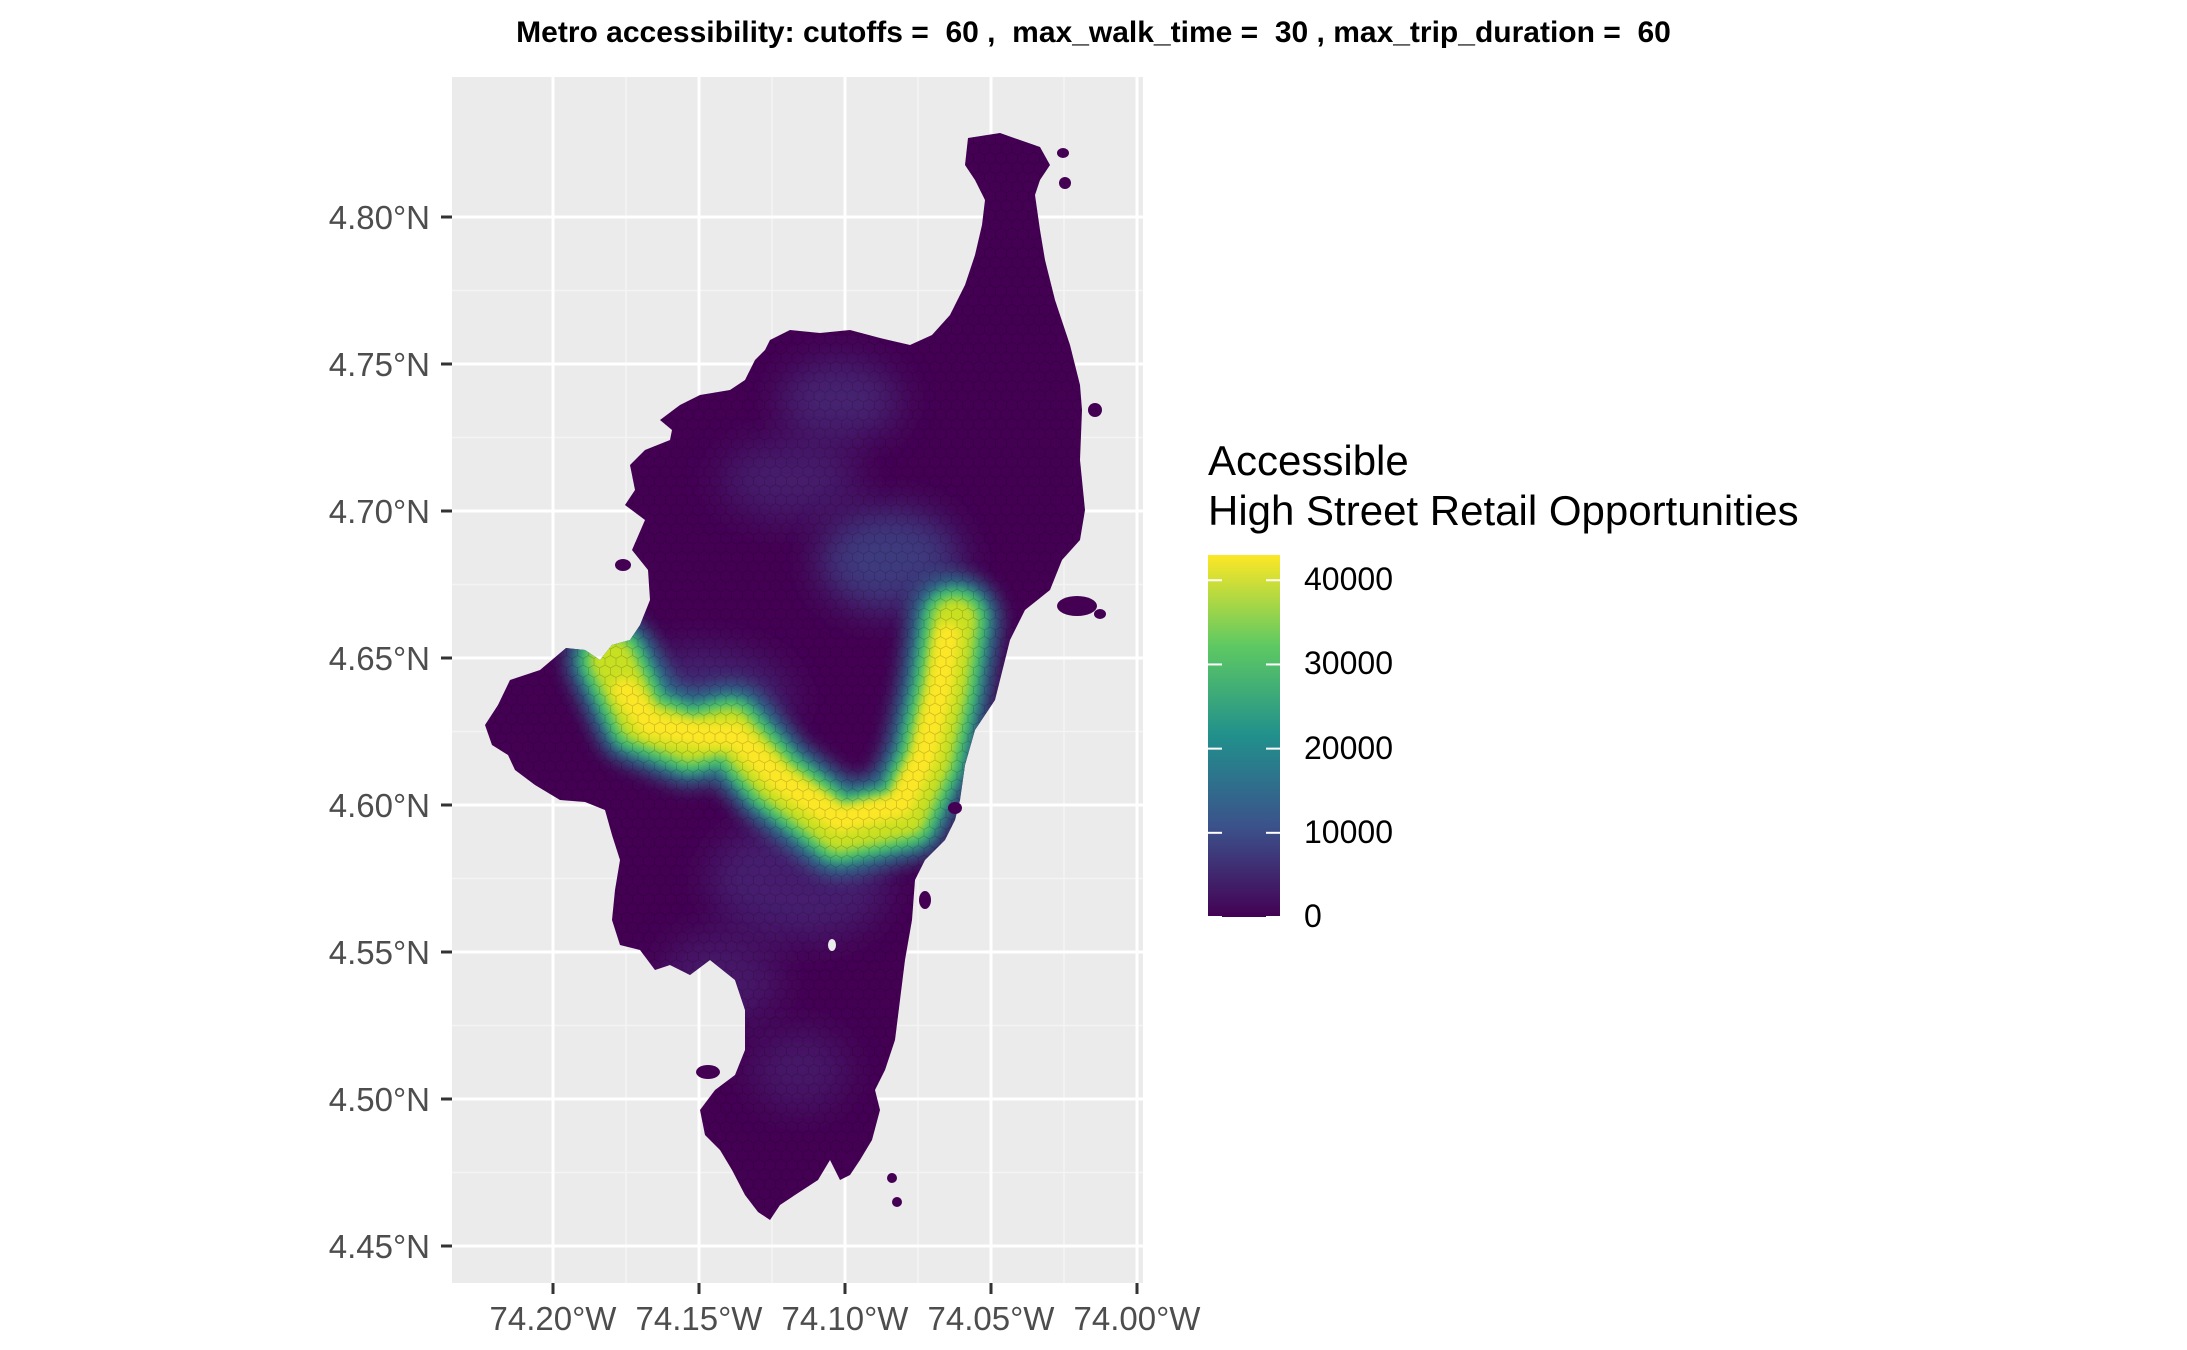 The width and height of the screenshot is (2187, 1350). What do you see at coordinates (554, 1318) in the screenshot?
I see `x-tick-label: 74.20°W` at bounding box center [554, 1318].